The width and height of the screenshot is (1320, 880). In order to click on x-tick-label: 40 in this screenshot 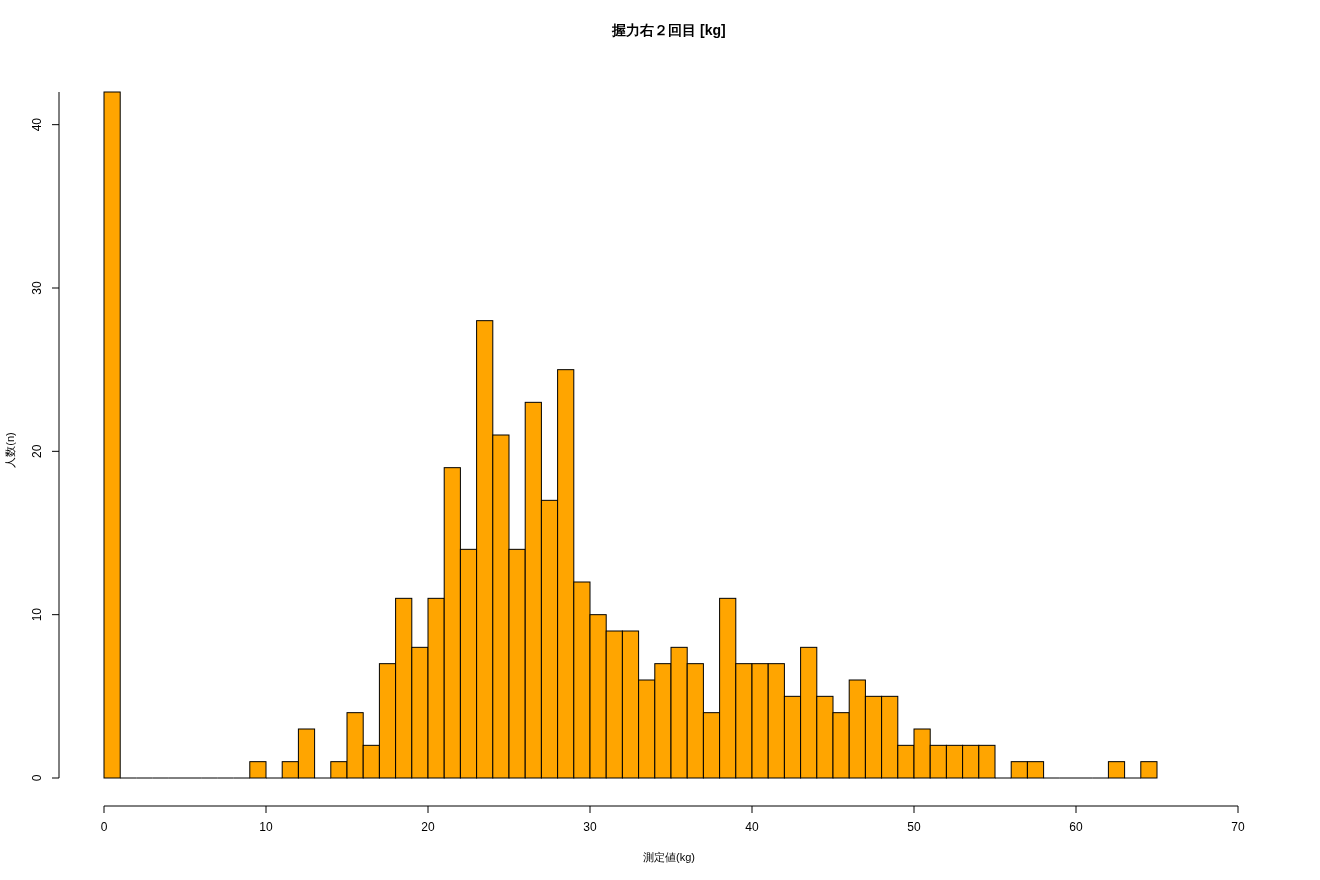, I will do `click(752, 827)`.